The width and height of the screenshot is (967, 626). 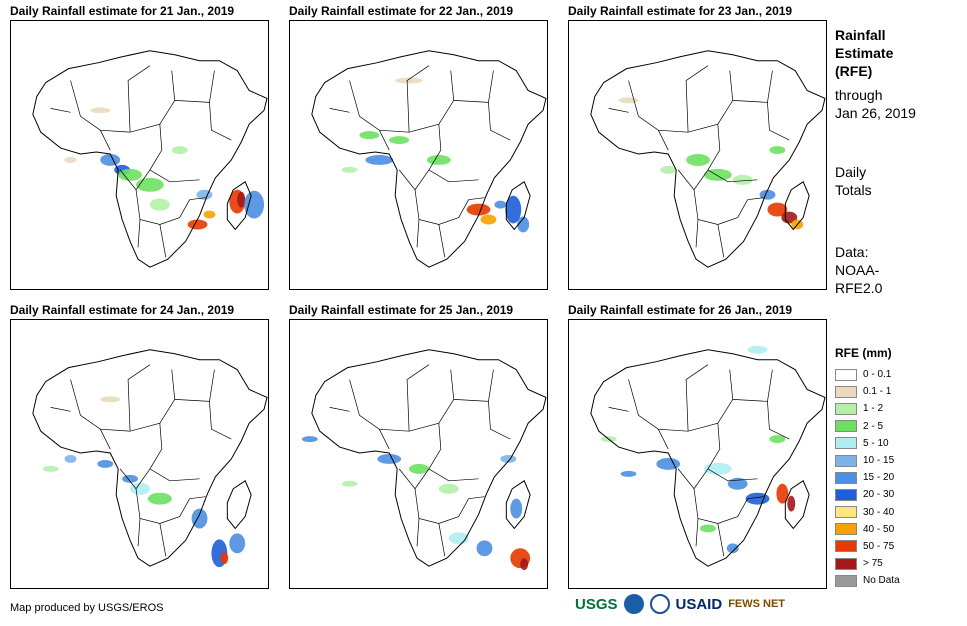 What do you see at coordinates (699, 604) in the screenshot?
I see `usaid-logo: USAID` at bounding box center [699, 604].